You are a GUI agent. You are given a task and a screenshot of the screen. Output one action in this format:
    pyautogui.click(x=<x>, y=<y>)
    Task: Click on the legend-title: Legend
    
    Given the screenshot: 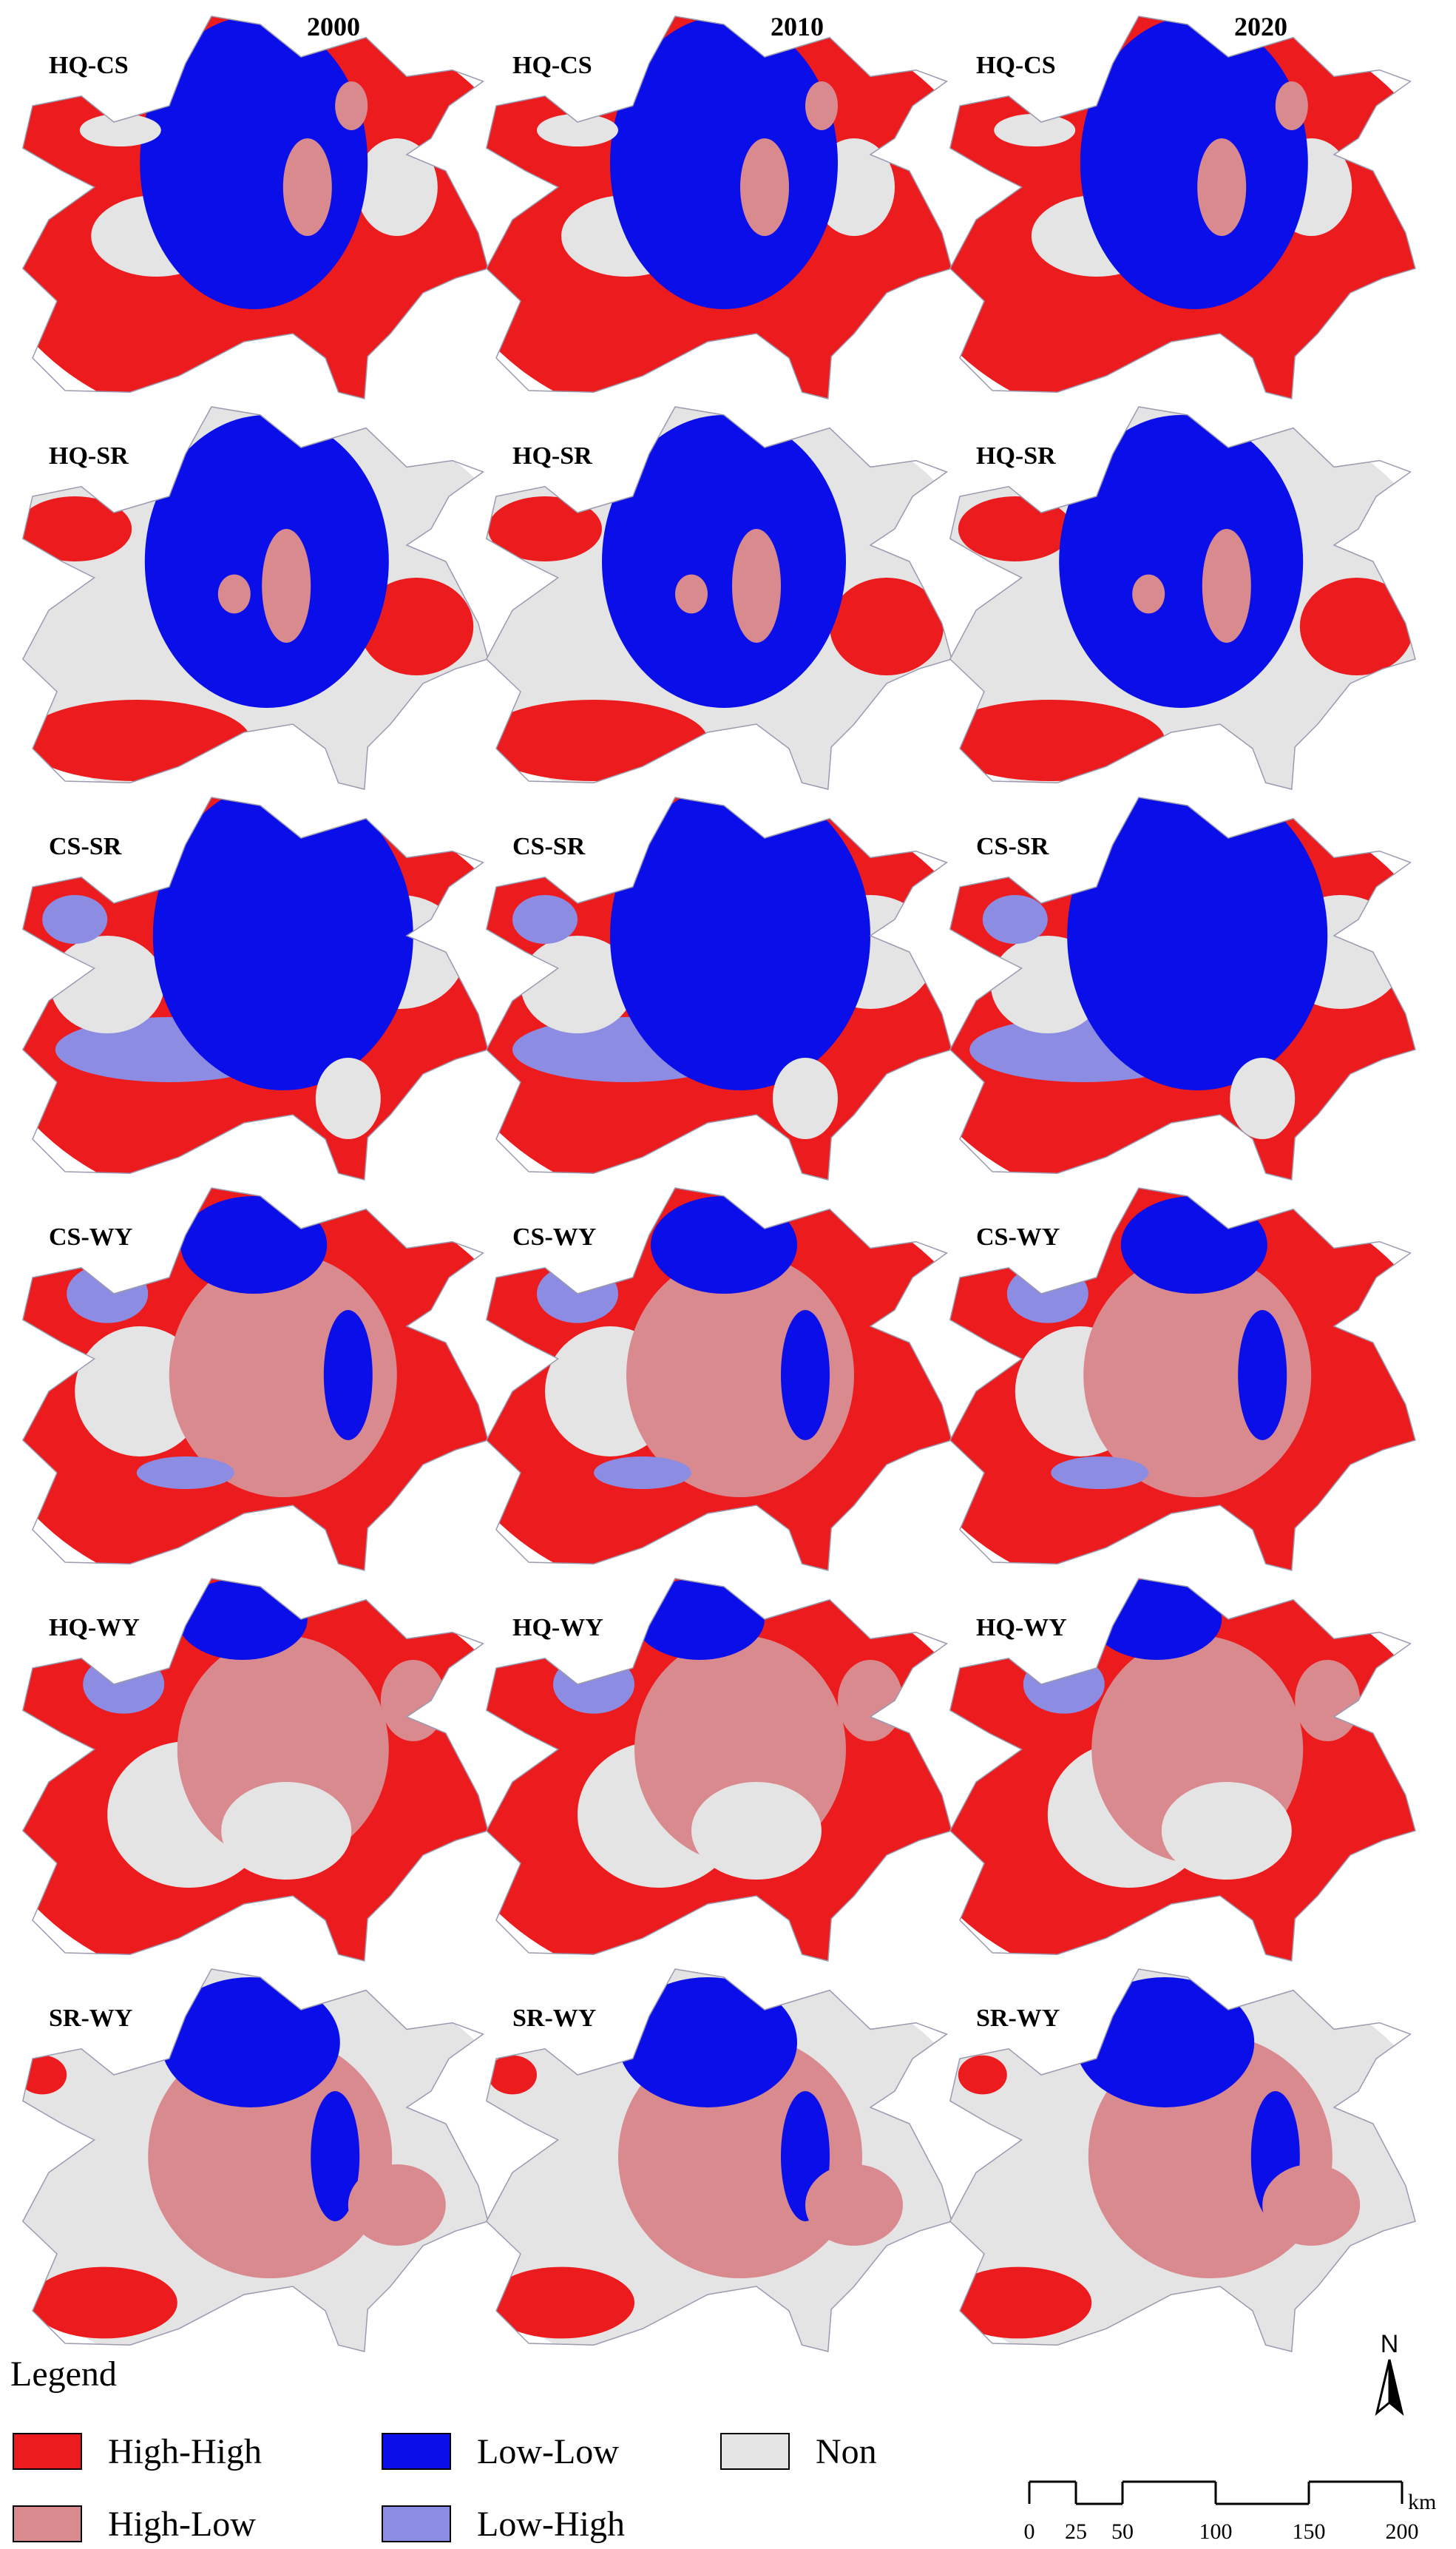 What is the action you would take?
    pyautogui.click(x=64, y=2374)
    